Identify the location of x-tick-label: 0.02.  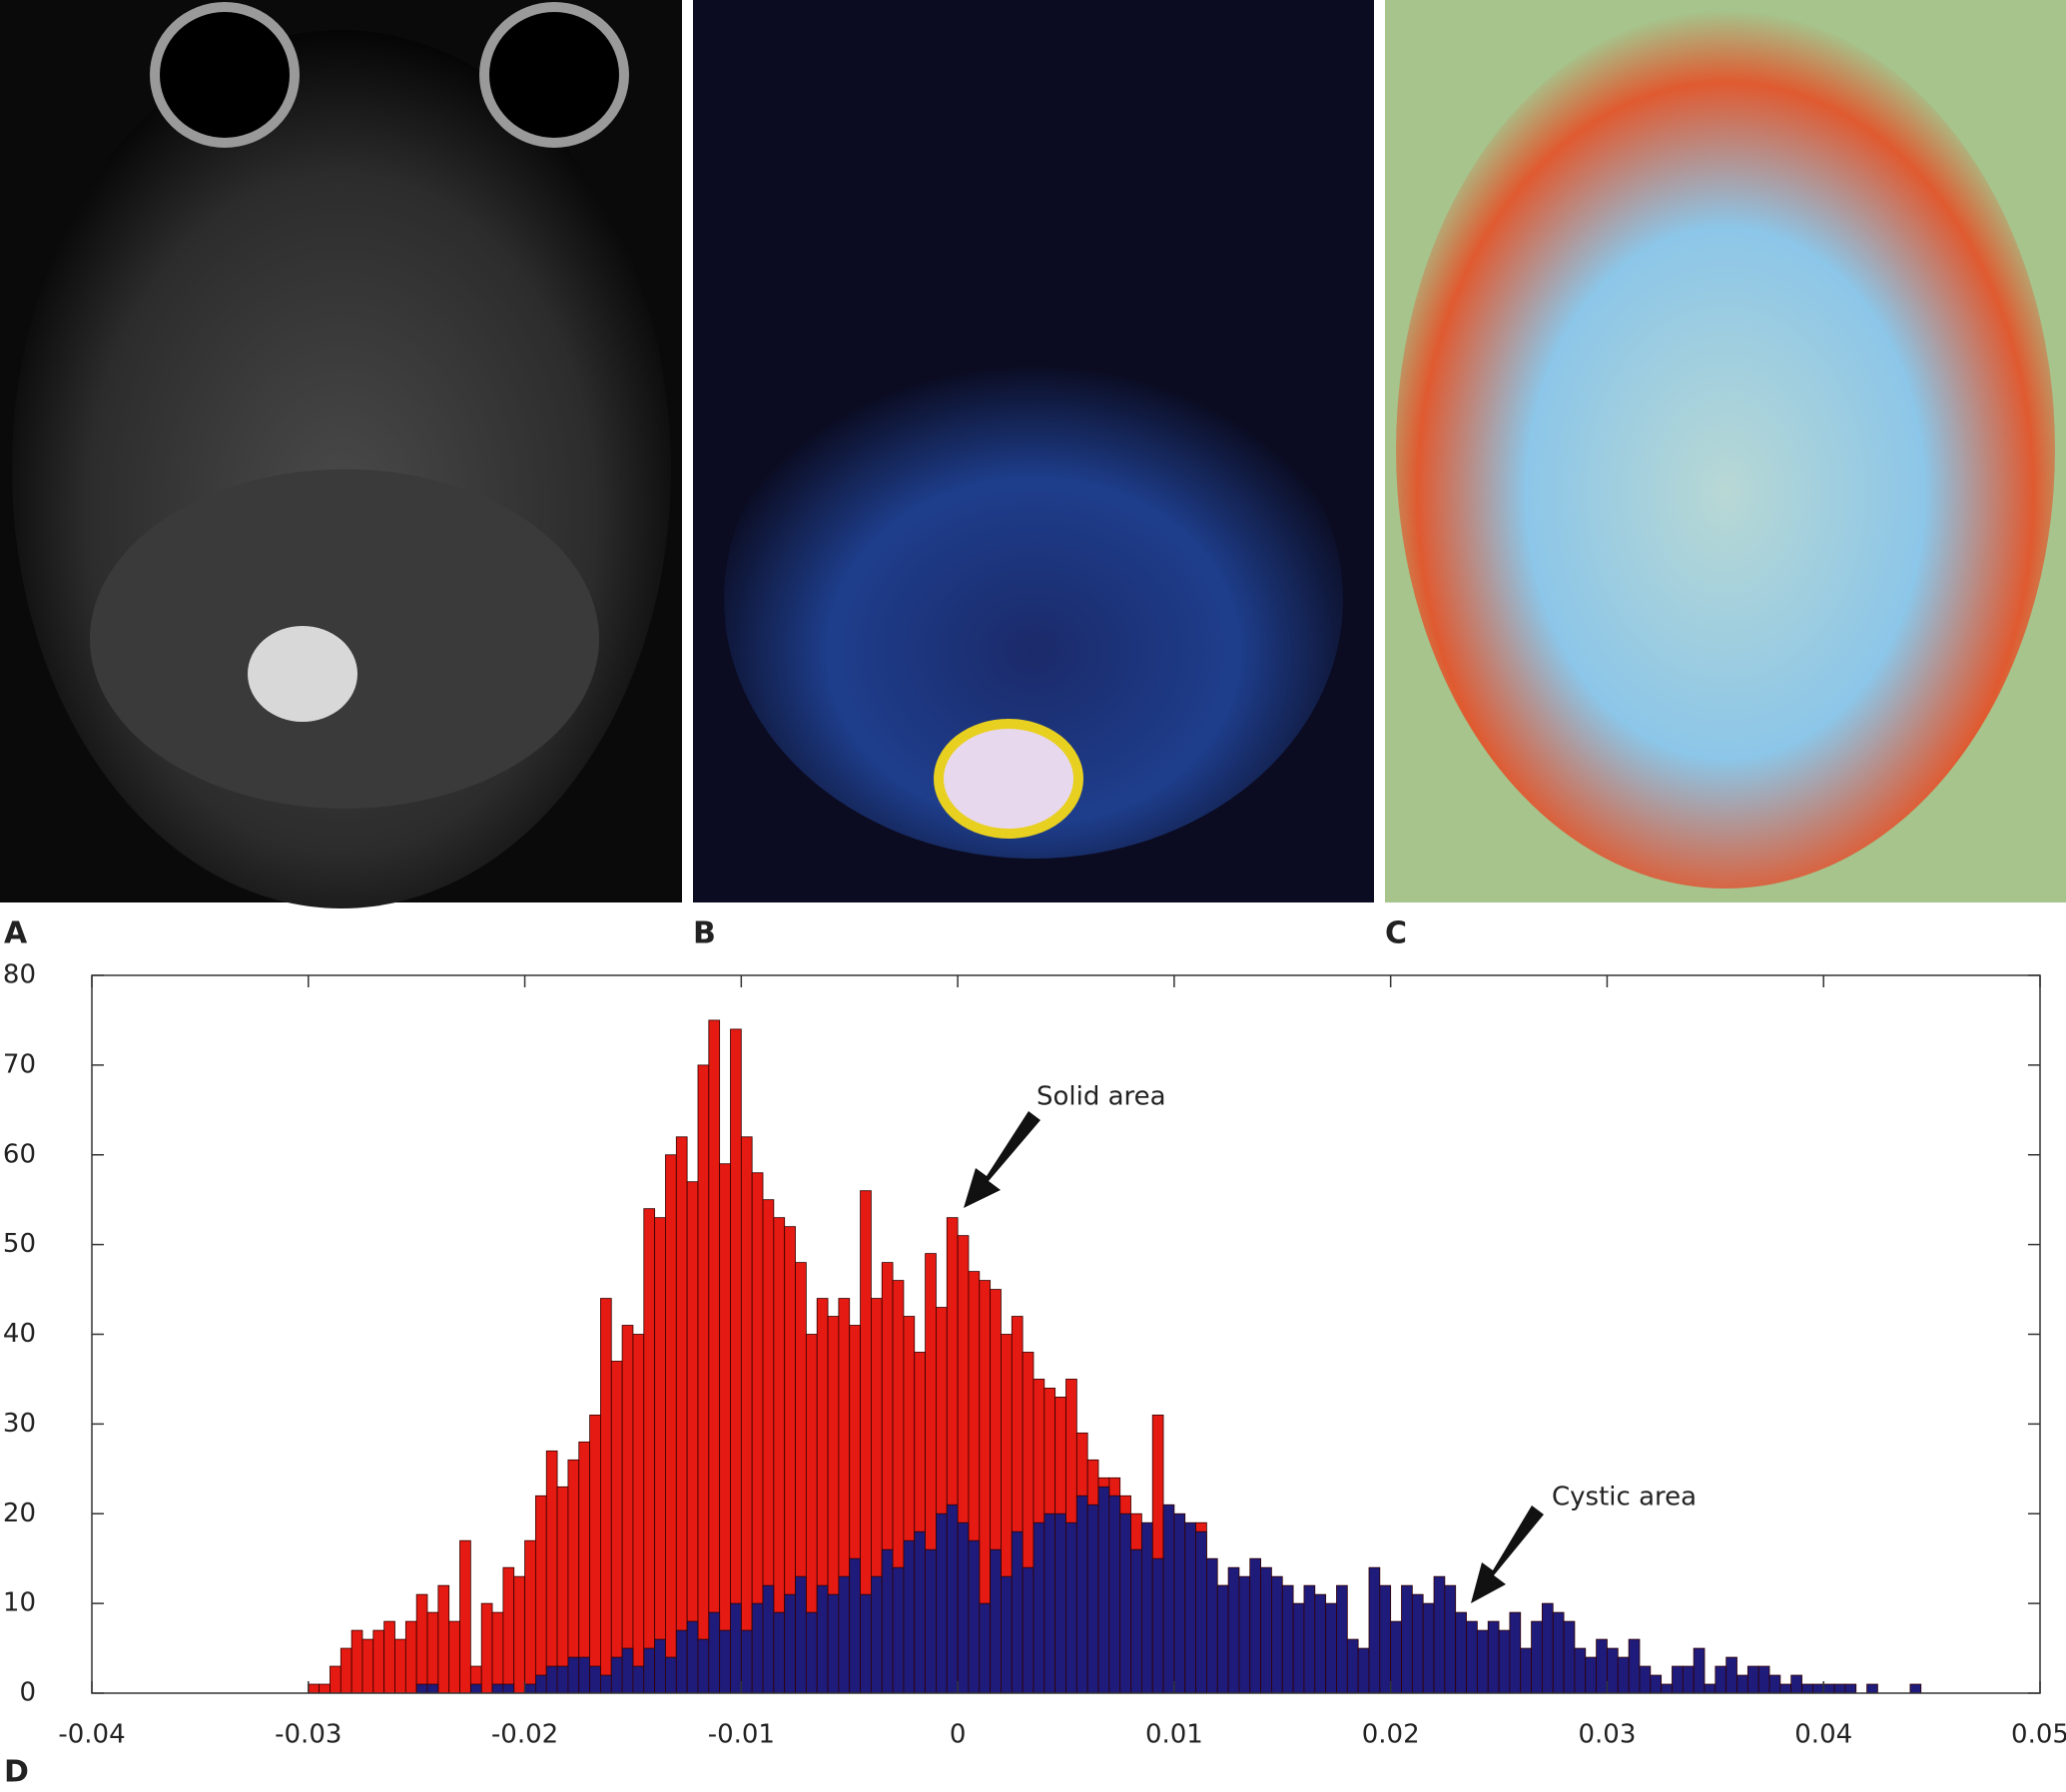
(1391, 1735).